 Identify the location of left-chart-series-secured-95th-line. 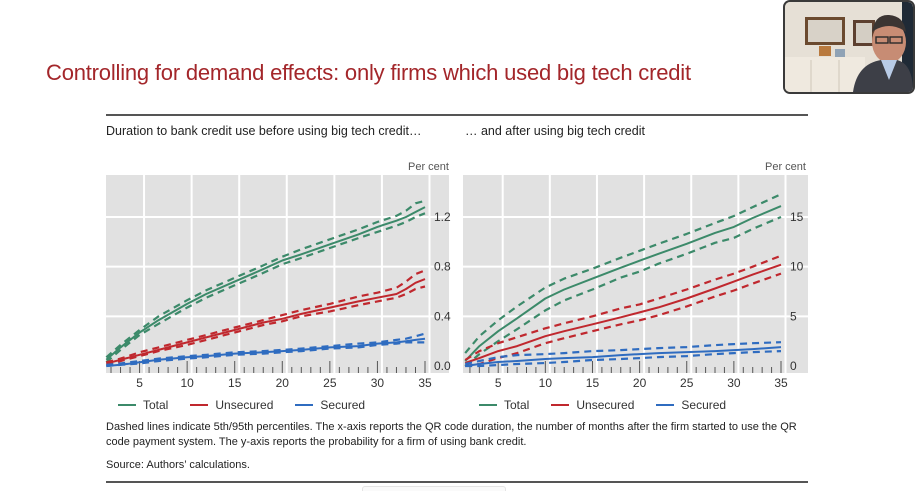
(266, 349).